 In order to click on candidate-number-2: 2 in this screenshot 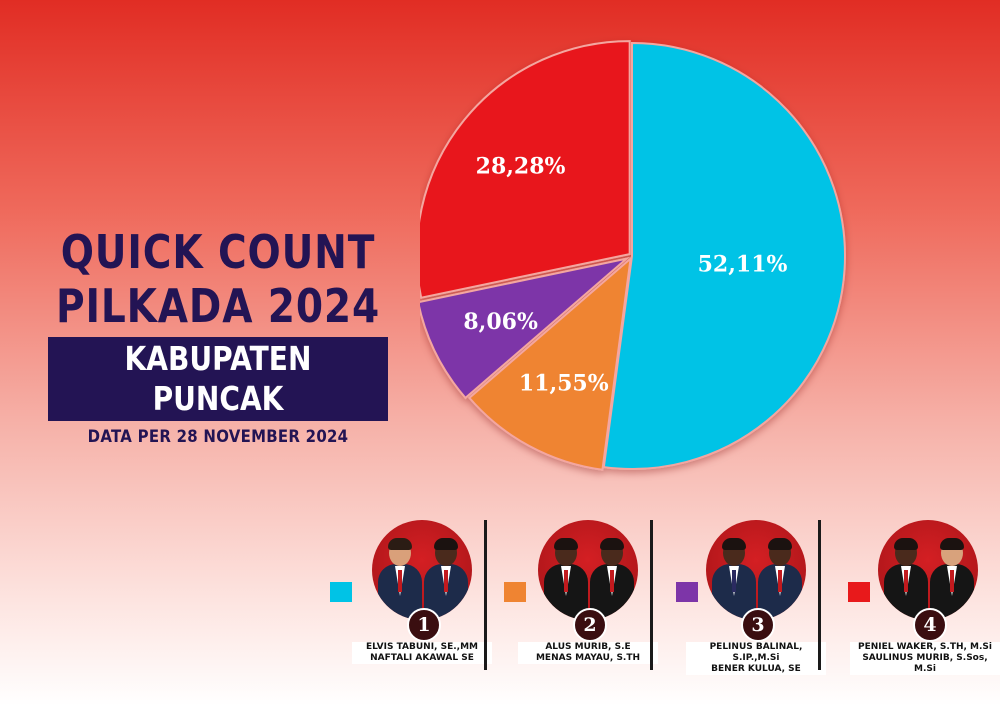, I will do `click(590, 625)`.